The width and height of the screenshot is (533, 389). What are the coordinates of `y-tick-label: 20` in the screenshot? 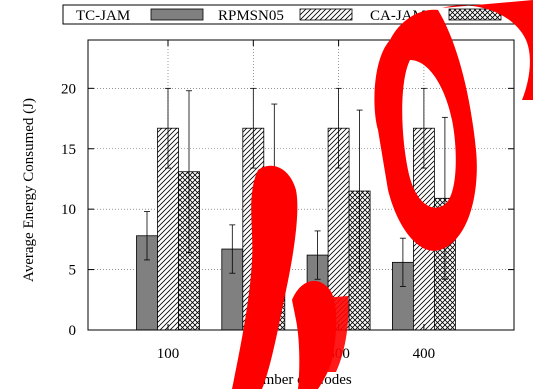 It's located at (68, 89).